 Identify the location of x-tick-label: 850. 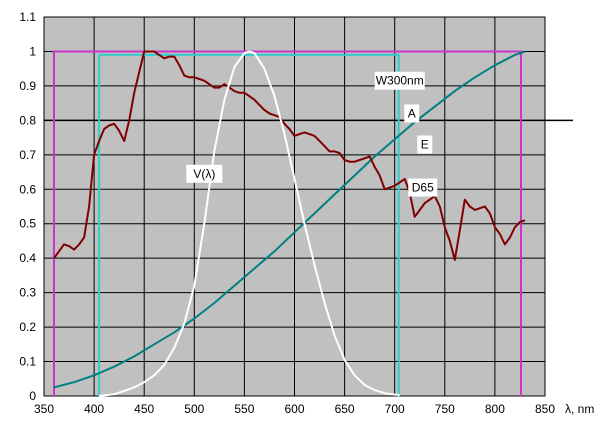
(545, 409).